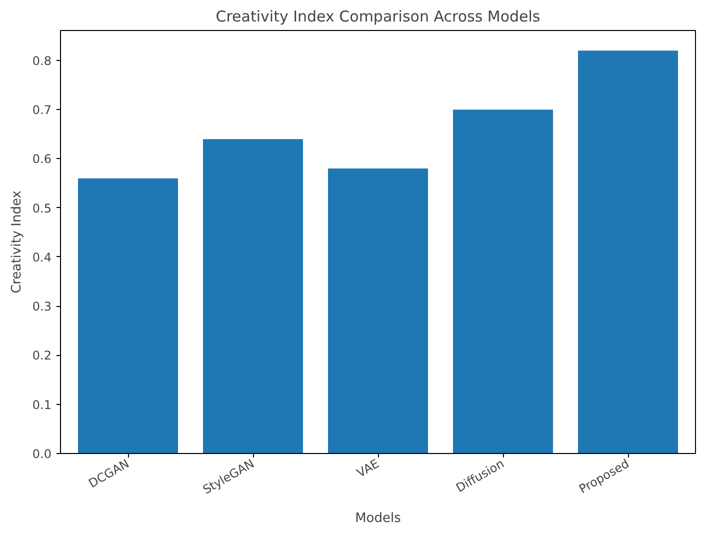 The width and height of the screenshot is (710, 533). Describe the element at coordinates (42, 159) in the screenshot. I see `y-tick-label: 0.6` at that location.